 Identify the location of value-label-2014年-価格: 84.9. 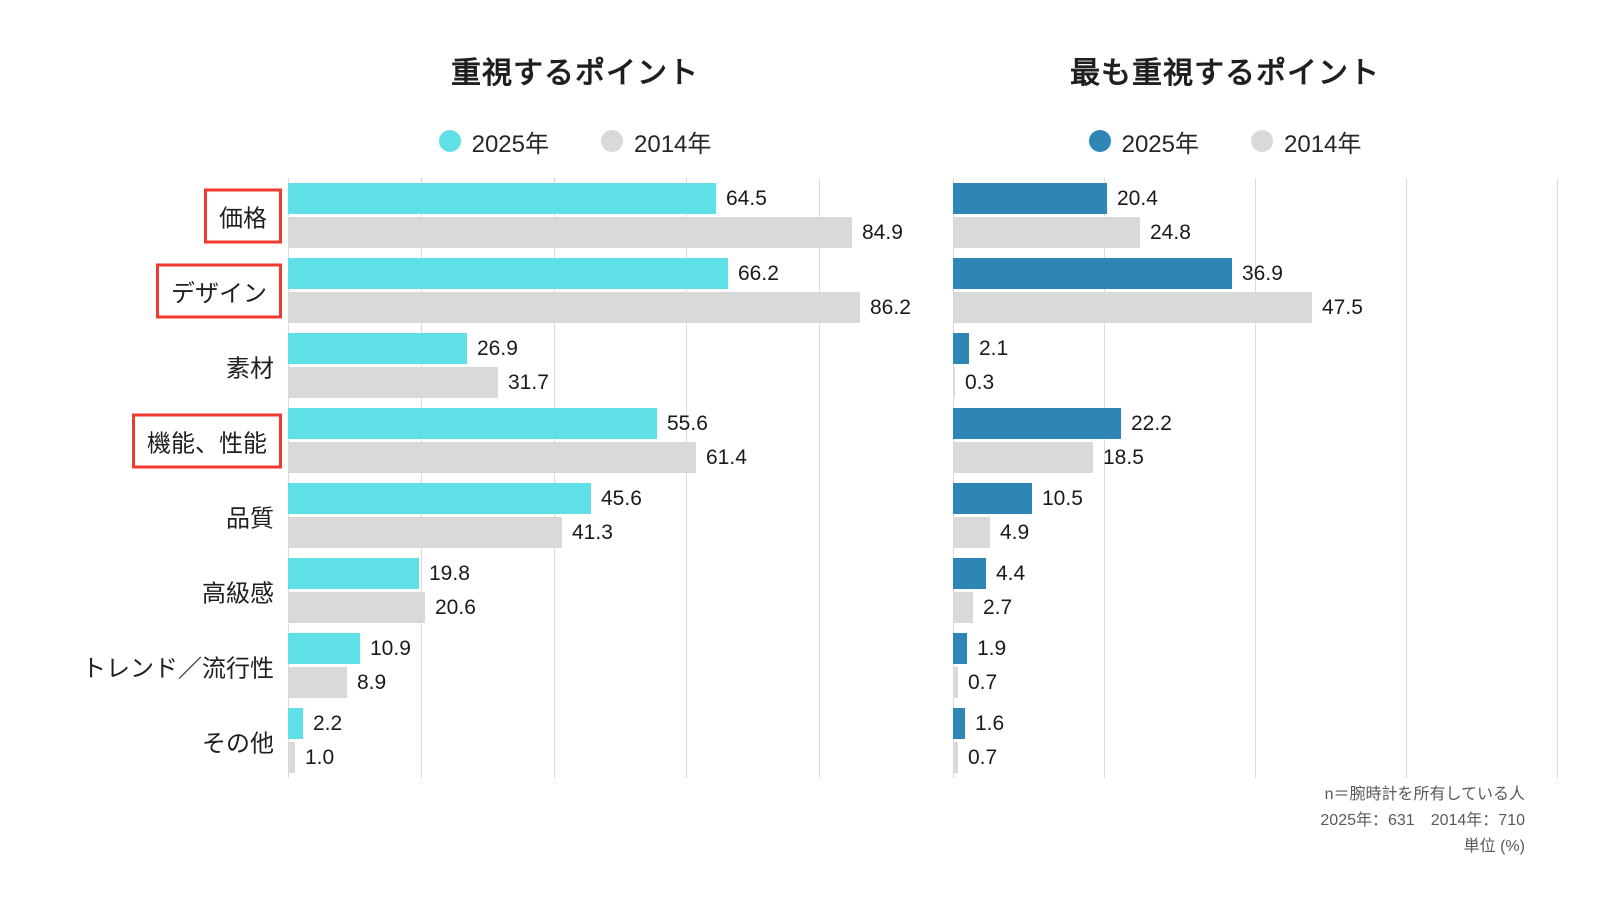
(882, 232).